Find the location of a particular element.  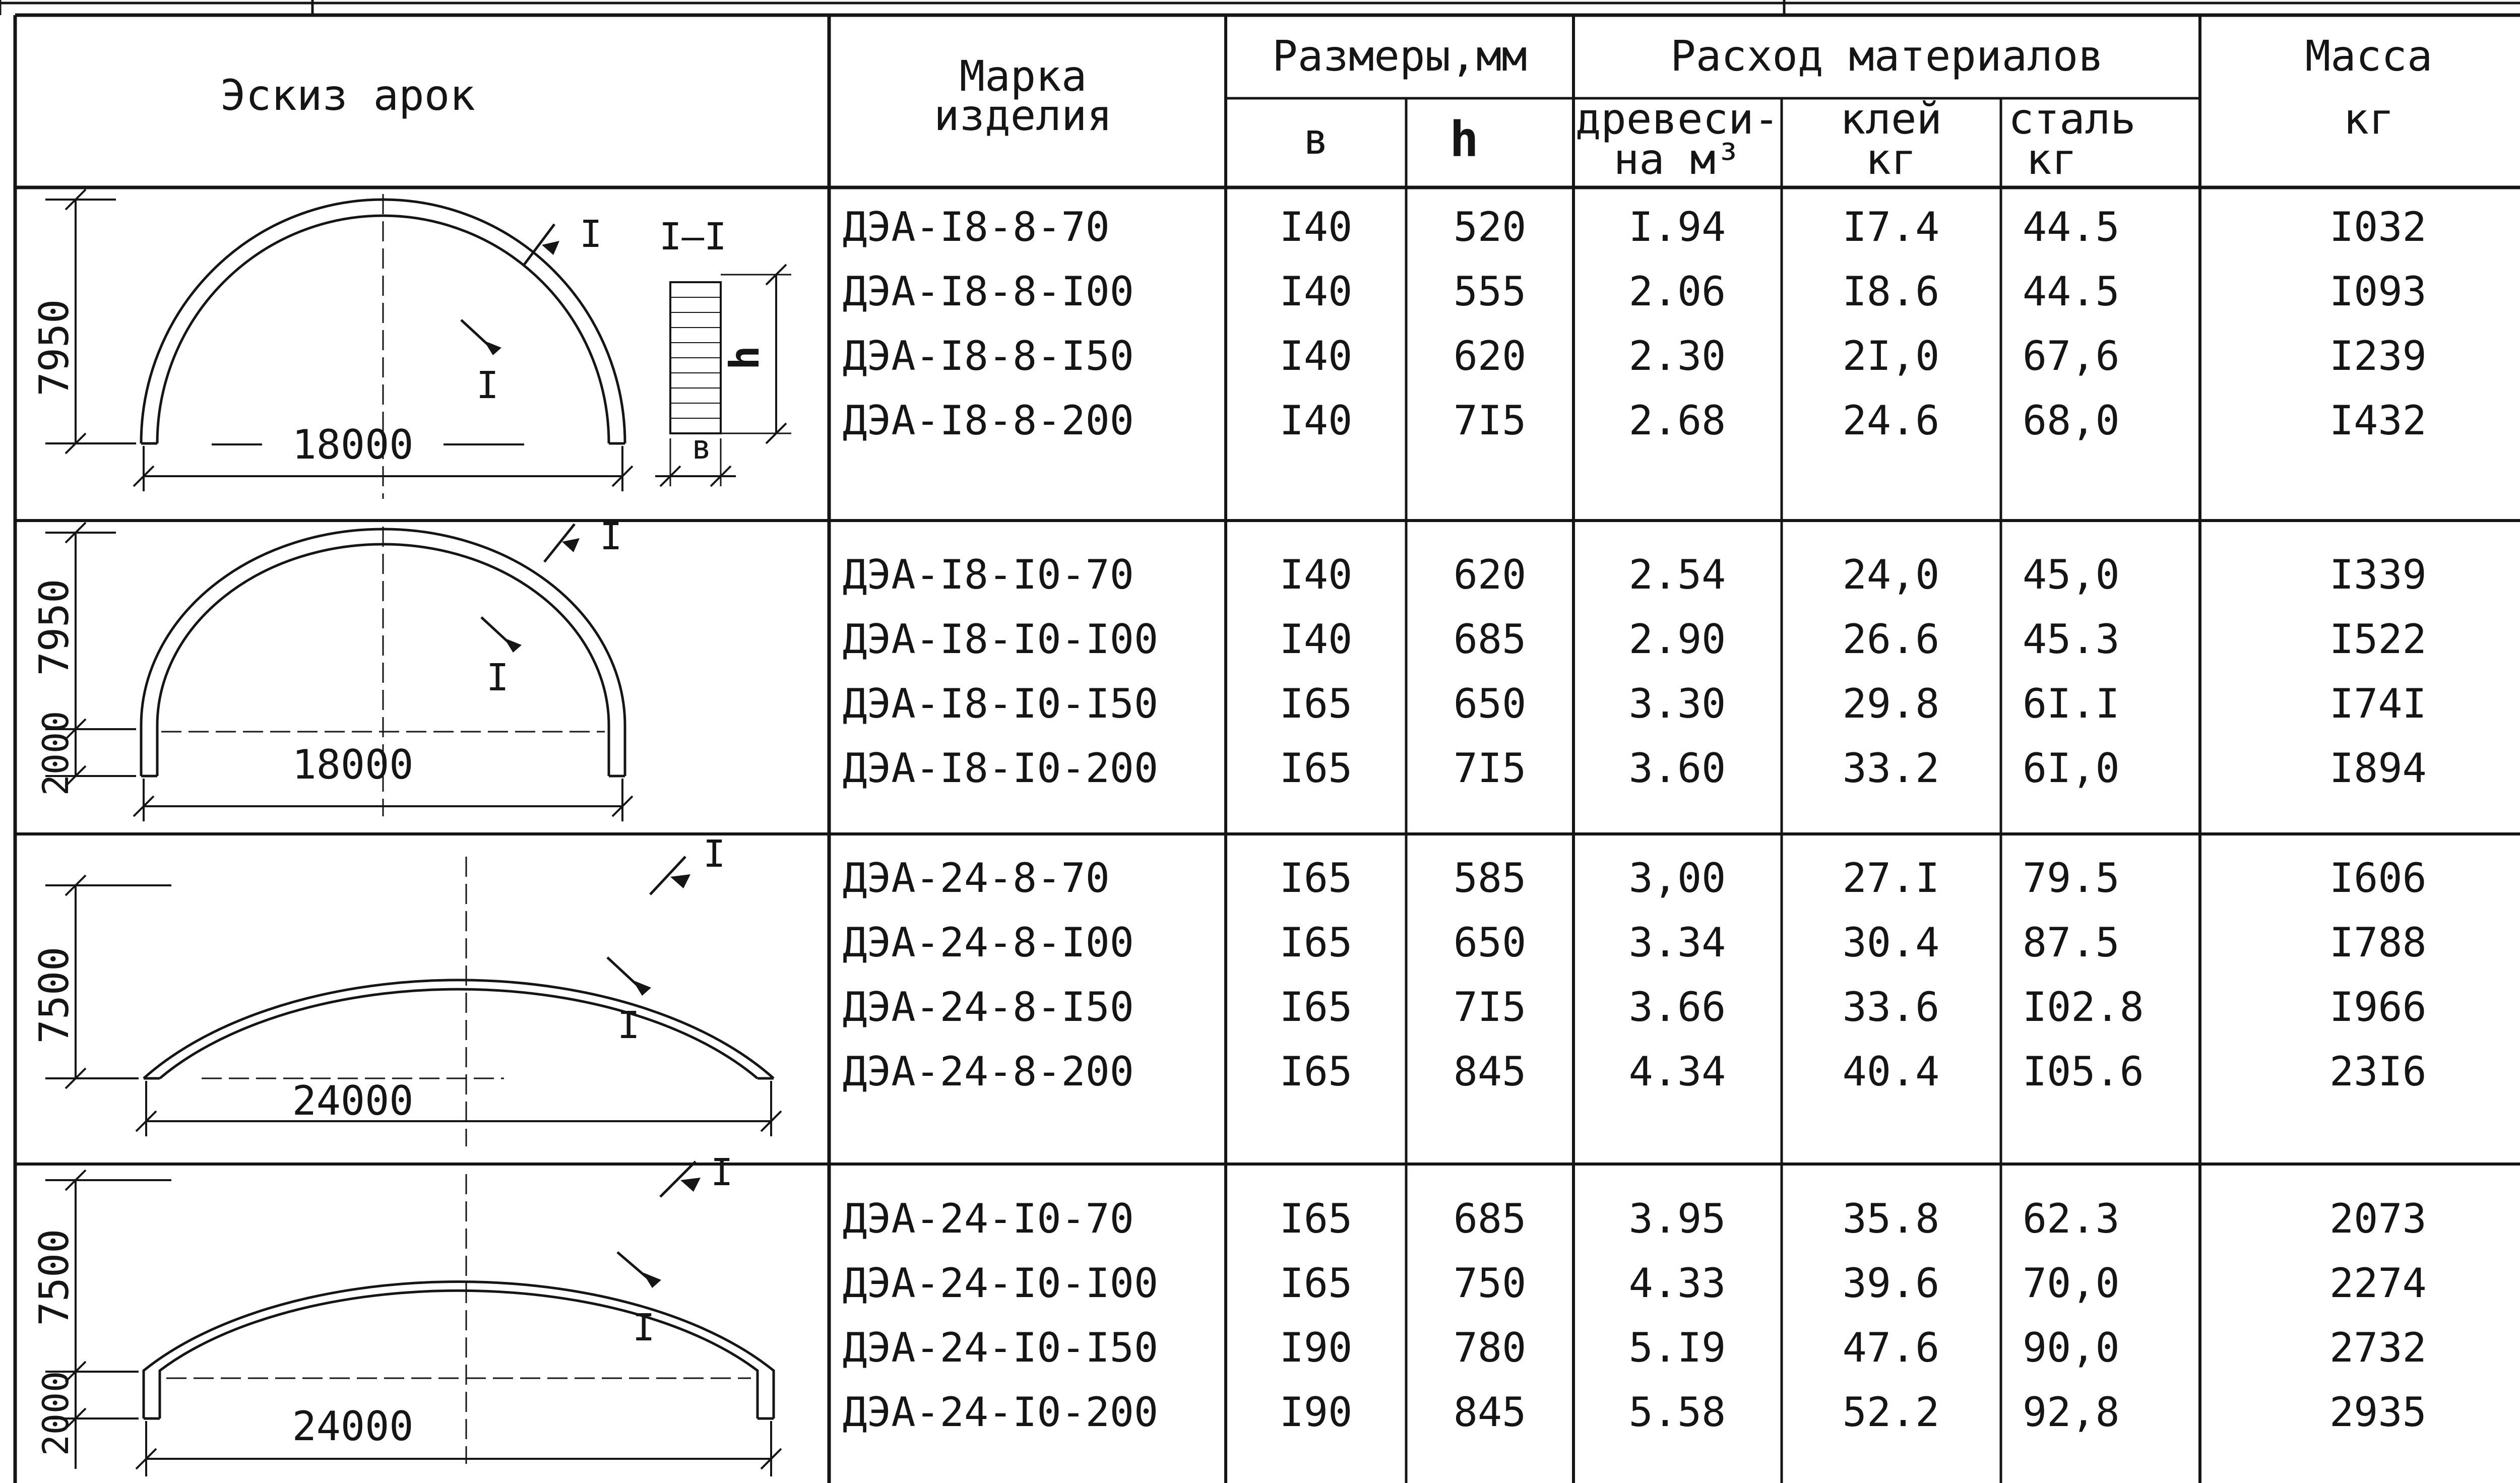

steel-cell: 67,6 is located at coordinates (2071, 356).